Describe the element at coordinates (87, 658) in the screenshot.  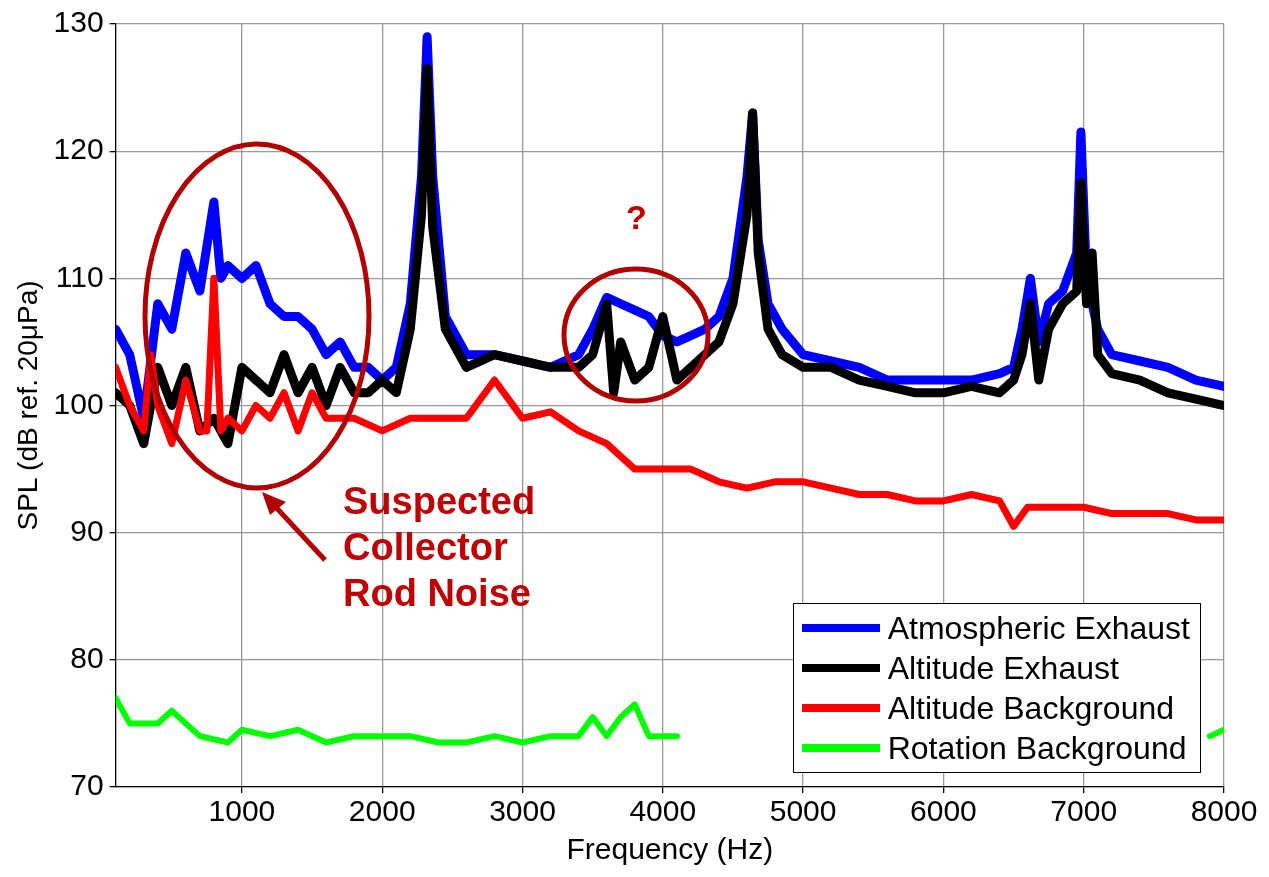
I see `y-tick-label: 80` at that location.